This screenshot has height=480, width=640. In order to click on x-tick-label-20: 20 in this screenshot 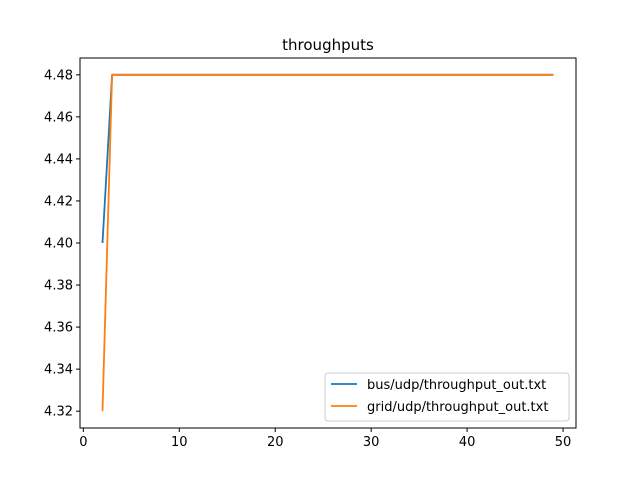, I will do `click(275, 442)`.